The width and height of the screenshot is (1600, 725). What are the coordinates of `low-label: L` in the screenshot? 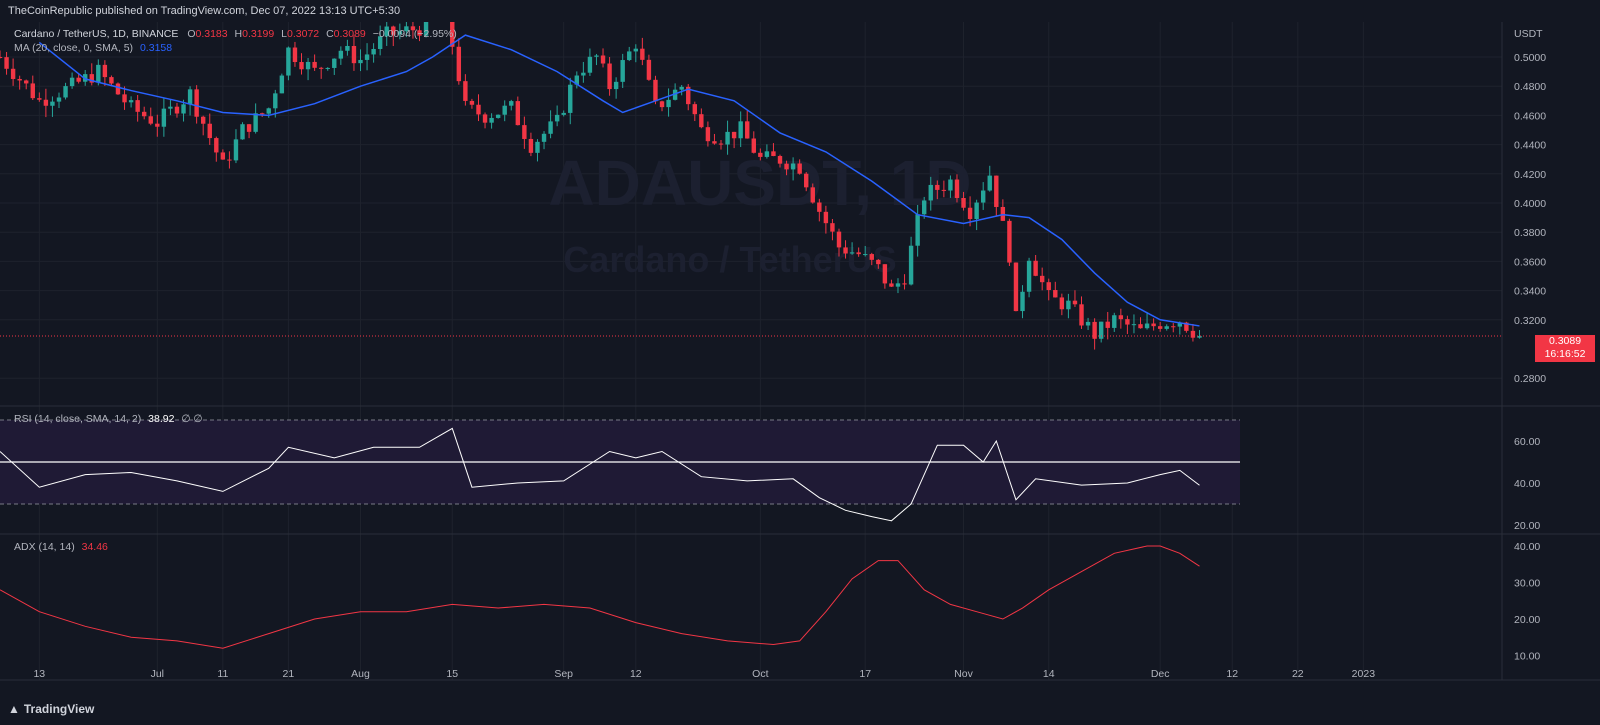 It's located at (284, 34).